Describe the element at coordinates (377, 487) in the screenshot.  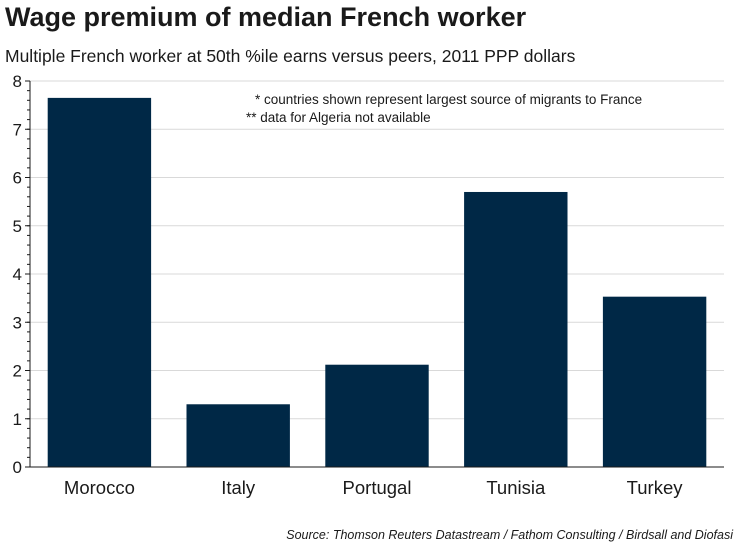
I see `x-tick-label: Portugal` at that location.